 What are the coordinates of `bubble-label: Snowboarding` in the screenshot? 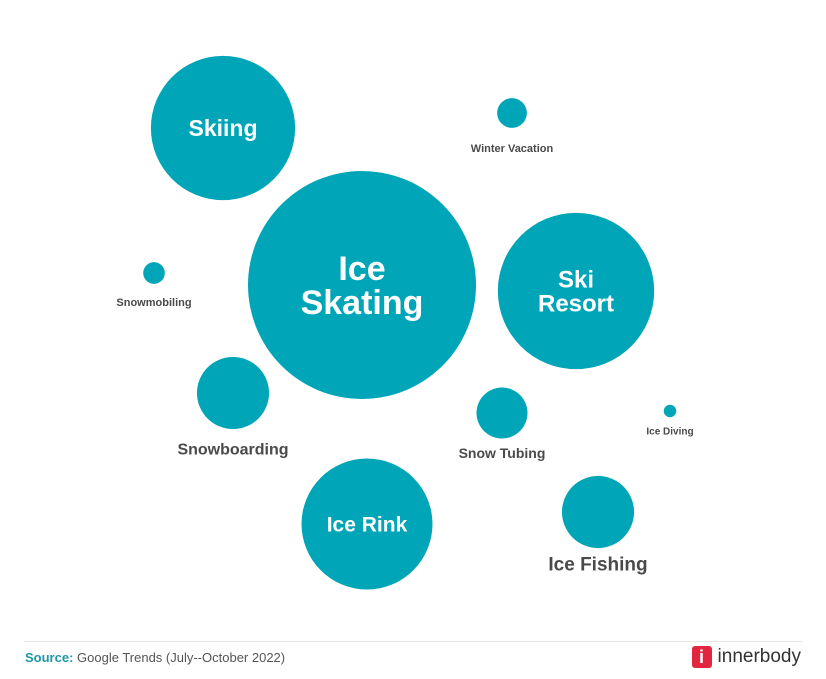 It's located at (232, 450).